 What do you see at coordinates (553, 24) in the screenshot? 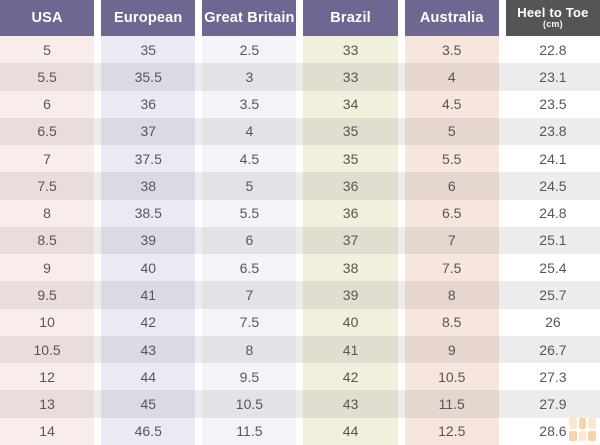
I see `heel-to-toe-unit: (cm)` at bounding box center [553, 24].